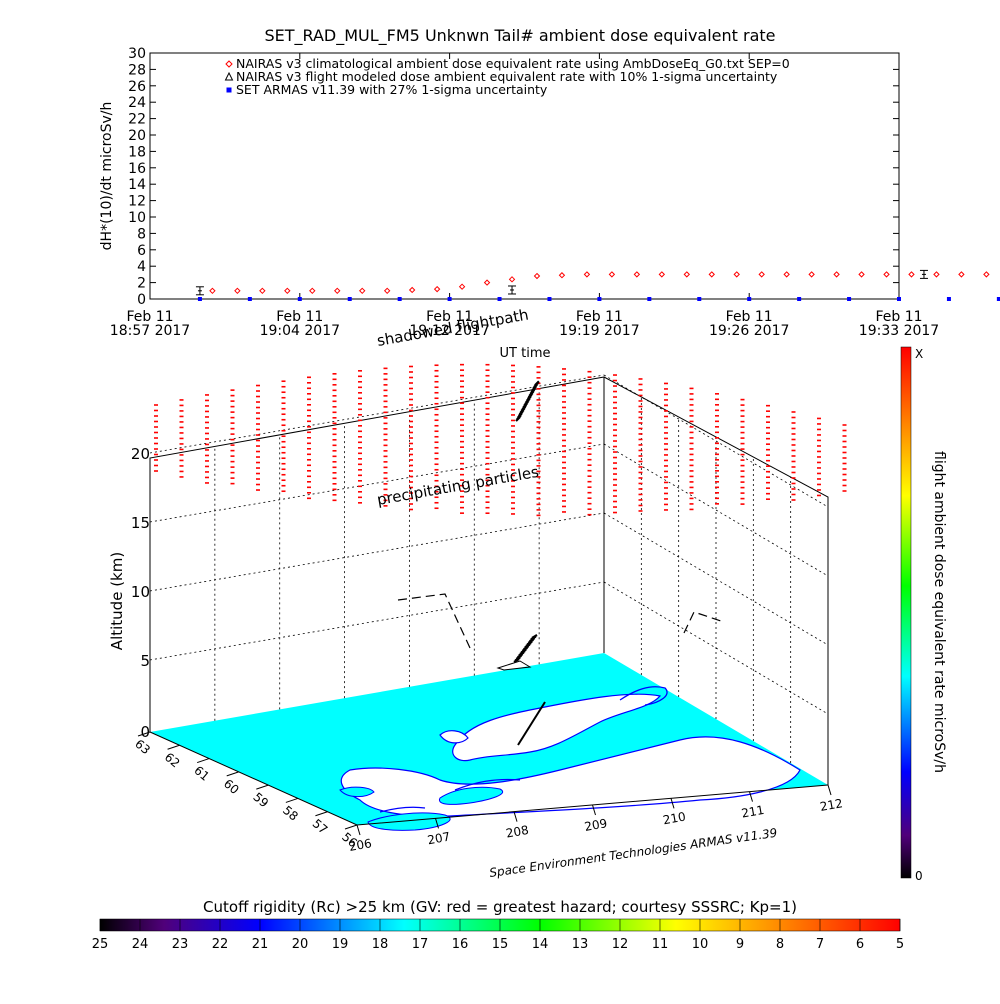 This screenshot has height=1004, width=1000. I want to click on coastline, so click(523, 749).